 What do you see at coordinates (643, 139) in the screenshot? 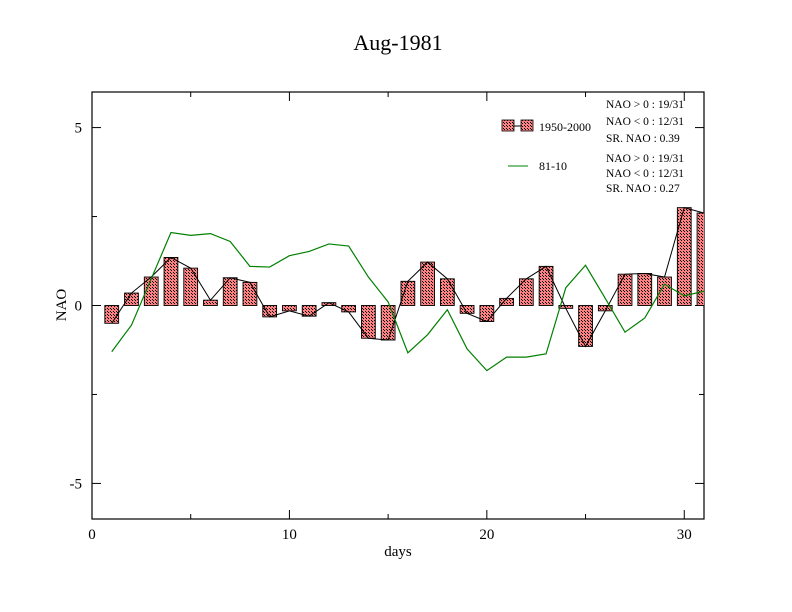
I see `stat-sr-nao-1: SR. NAO : 0.39` at bounding box center [643, 139].